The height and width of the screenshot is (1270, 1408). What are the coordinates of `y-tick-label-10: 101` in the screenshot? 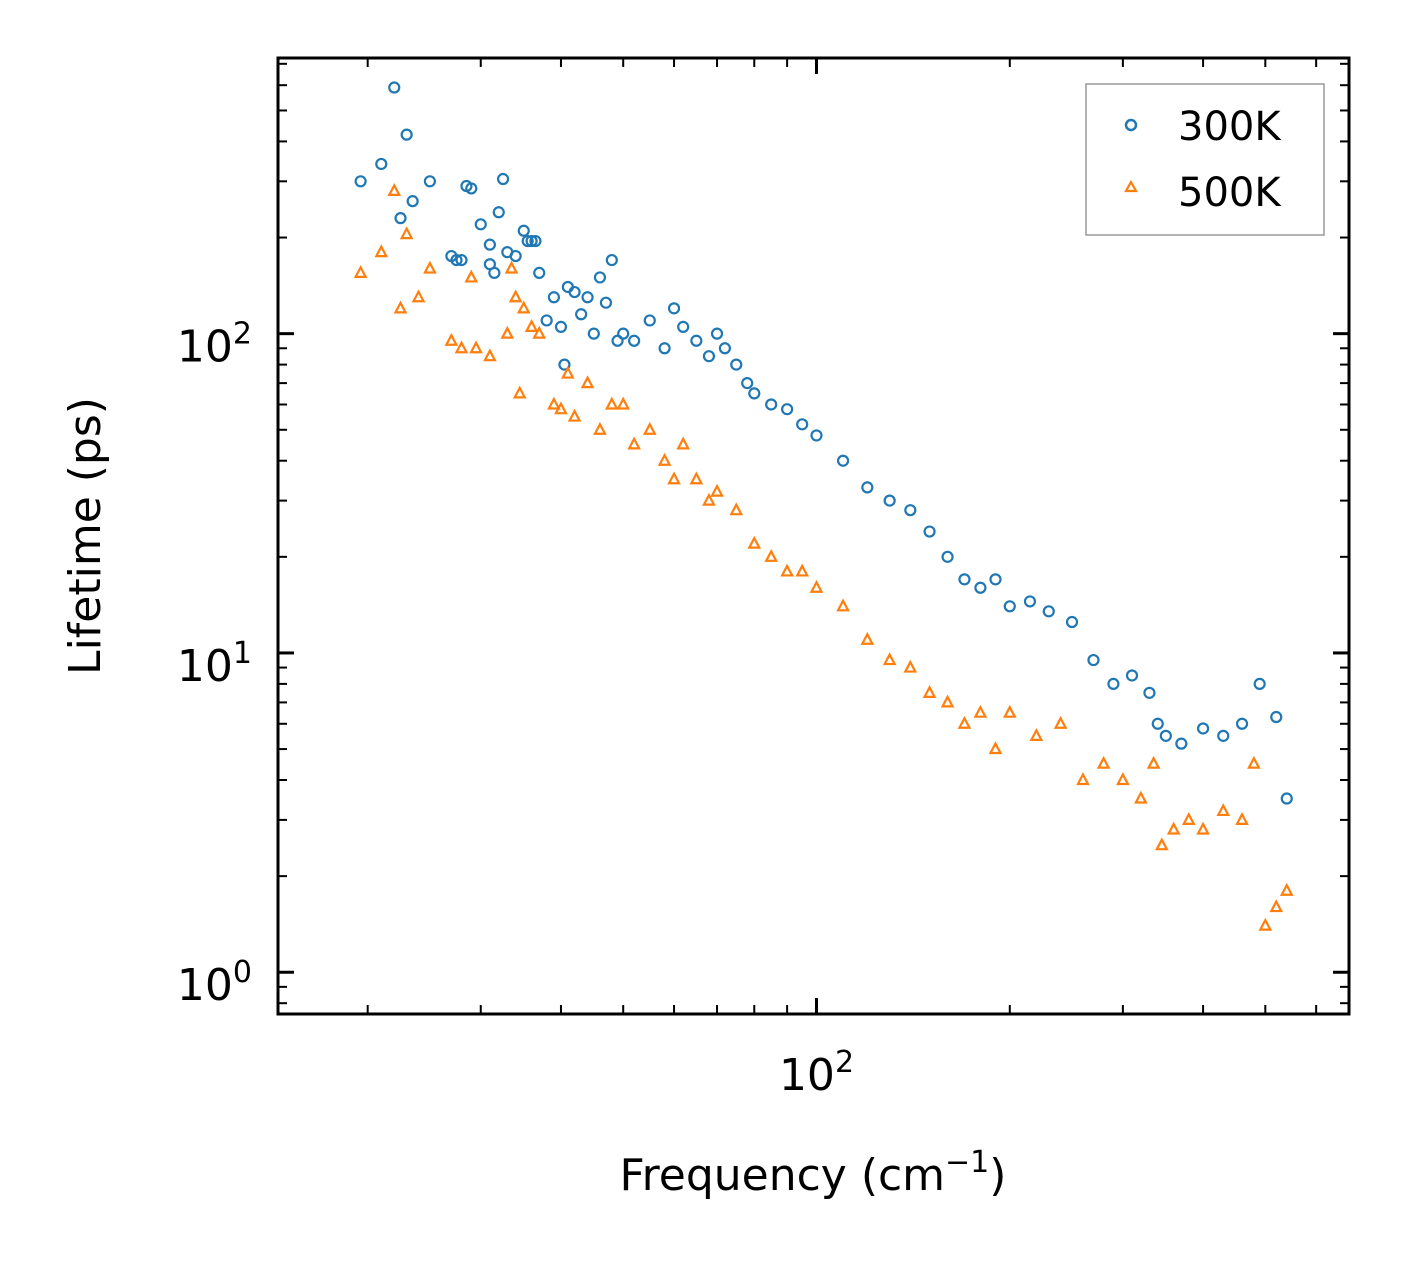 It's located at (214, 664).